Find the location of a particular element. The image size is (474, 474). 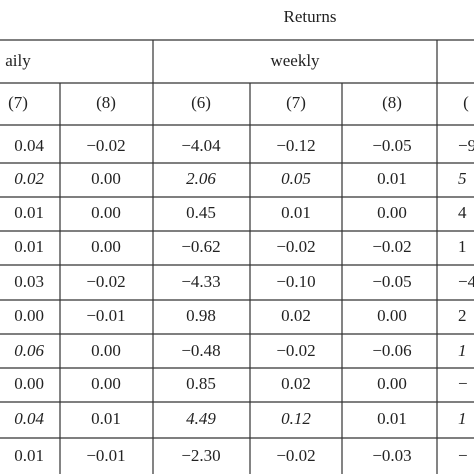

cell: −0.06 is located at coordinates (391, 350).